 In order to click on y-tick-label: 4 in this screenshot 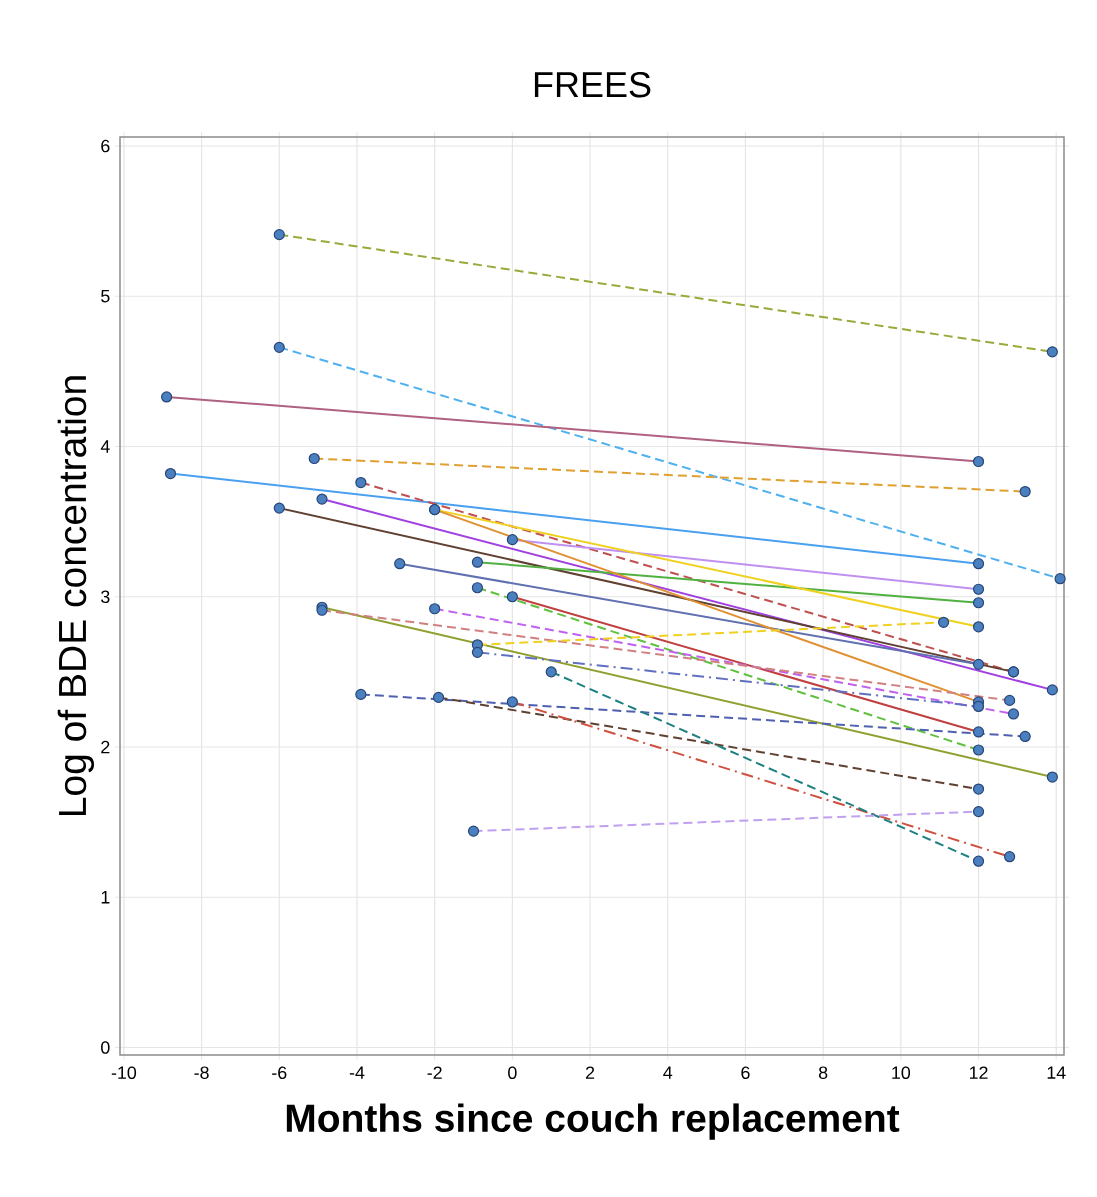, I will do `click(105, 446)`.